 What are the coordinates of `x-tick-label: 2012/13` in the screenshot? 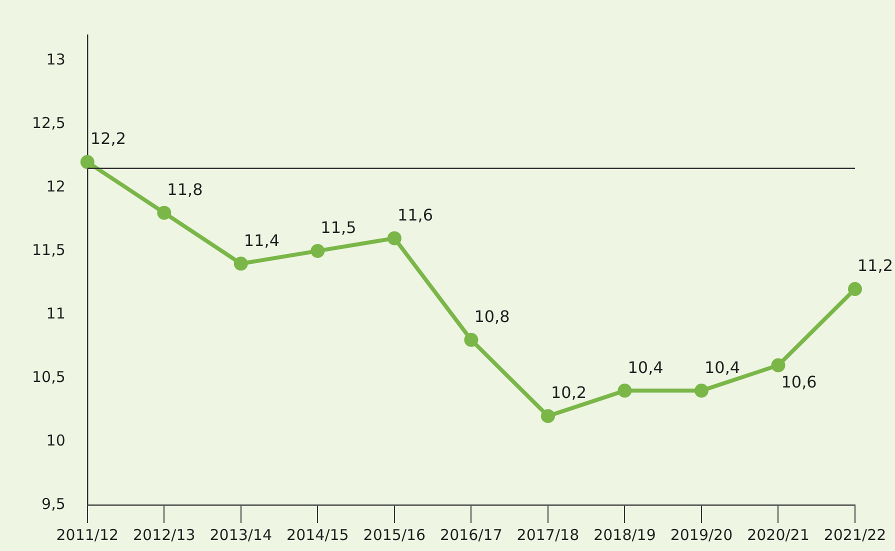 It's located at (164, 535).